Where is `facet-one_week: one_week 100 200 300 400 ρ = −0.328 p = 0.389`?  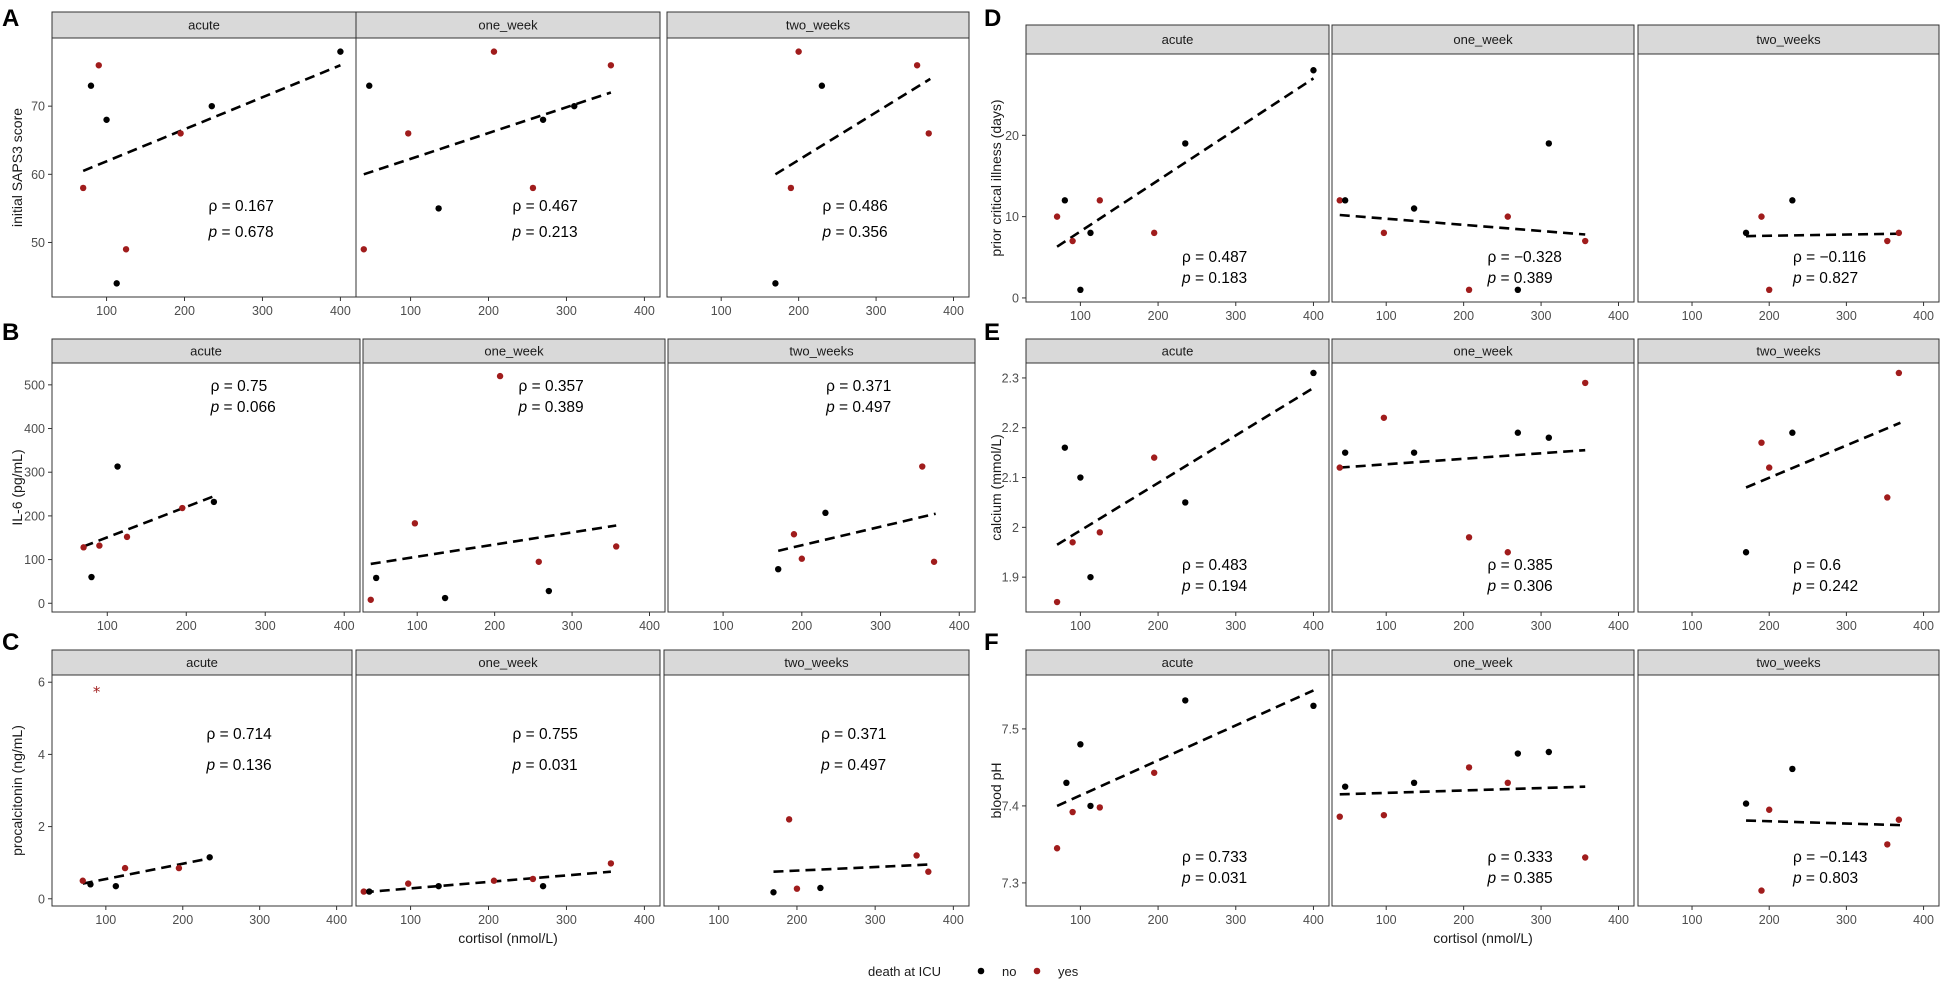 facet-one_week: one_week 100 200 300 400 ρ = −0.328 p = 0.389 is located at coordinates (1483, 173).